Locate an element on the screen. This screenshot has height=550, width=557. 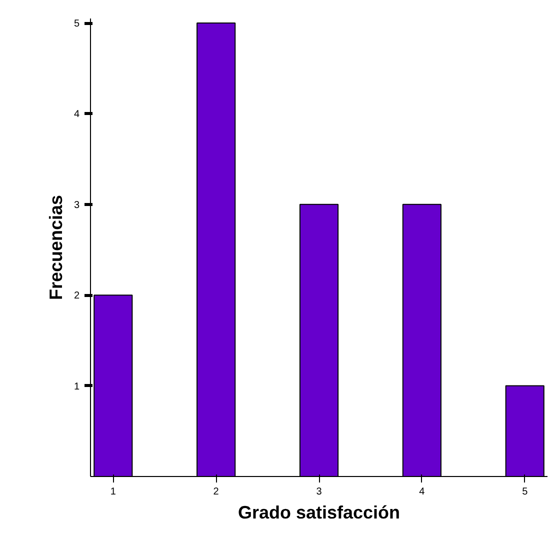
y-axis-title: Frecuencias is located at coordinates (56, 247).